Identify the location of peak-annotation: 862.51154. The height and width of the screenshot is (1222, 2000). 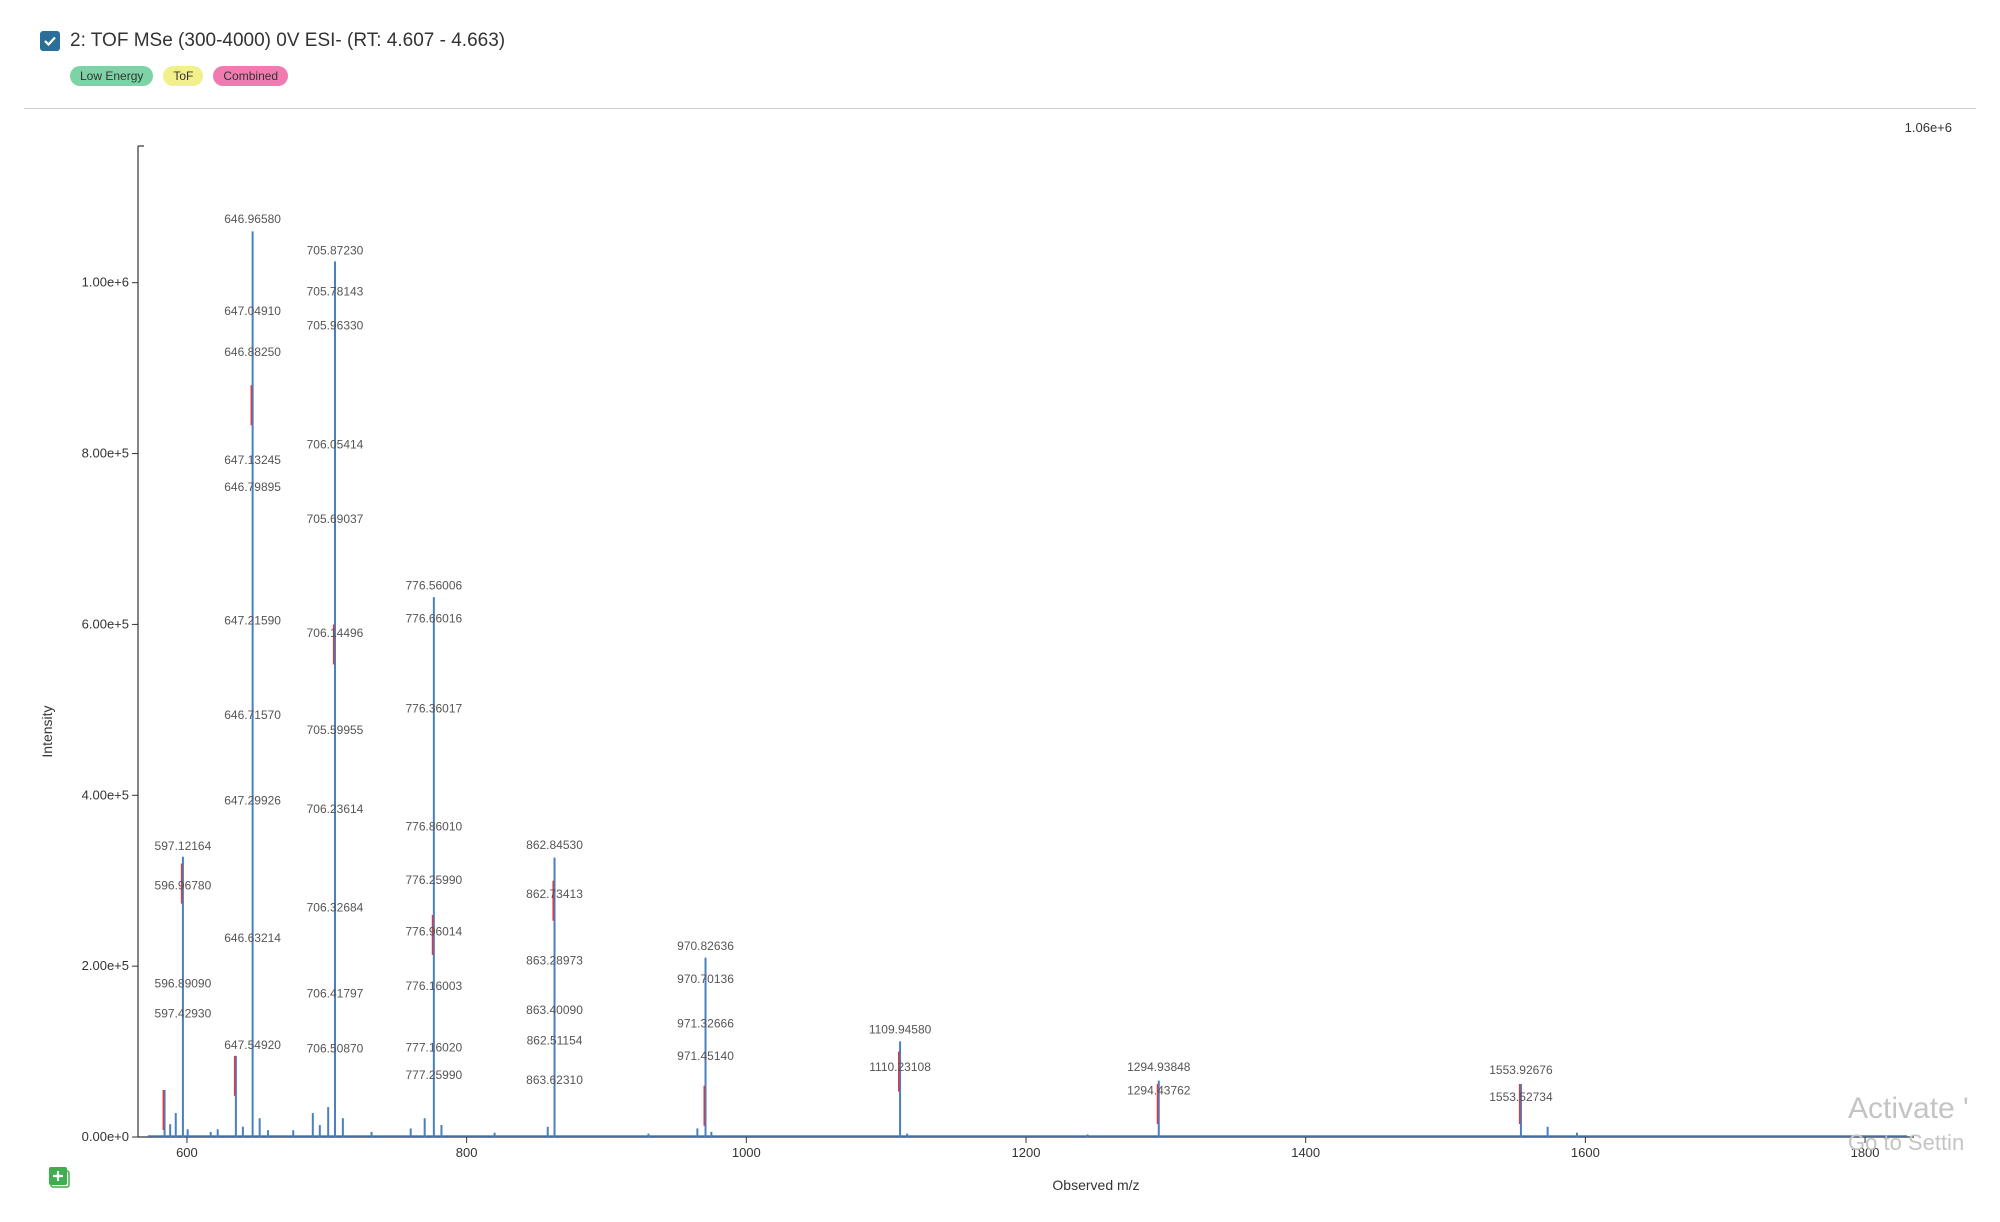
(555, 1041).